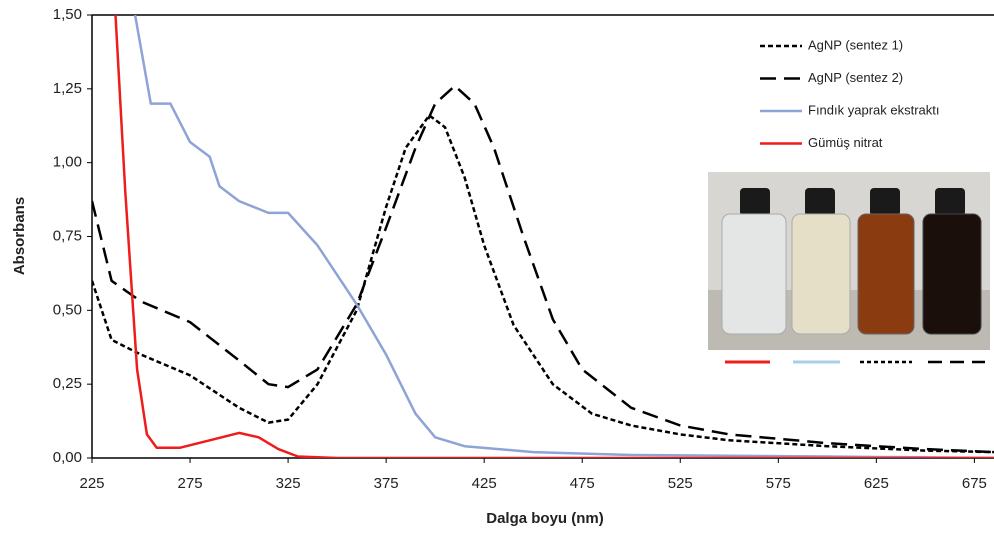 The width and height of the screenshot is (994, 536). I want to click on y-tick-label: 0,75, so click(67, 235).